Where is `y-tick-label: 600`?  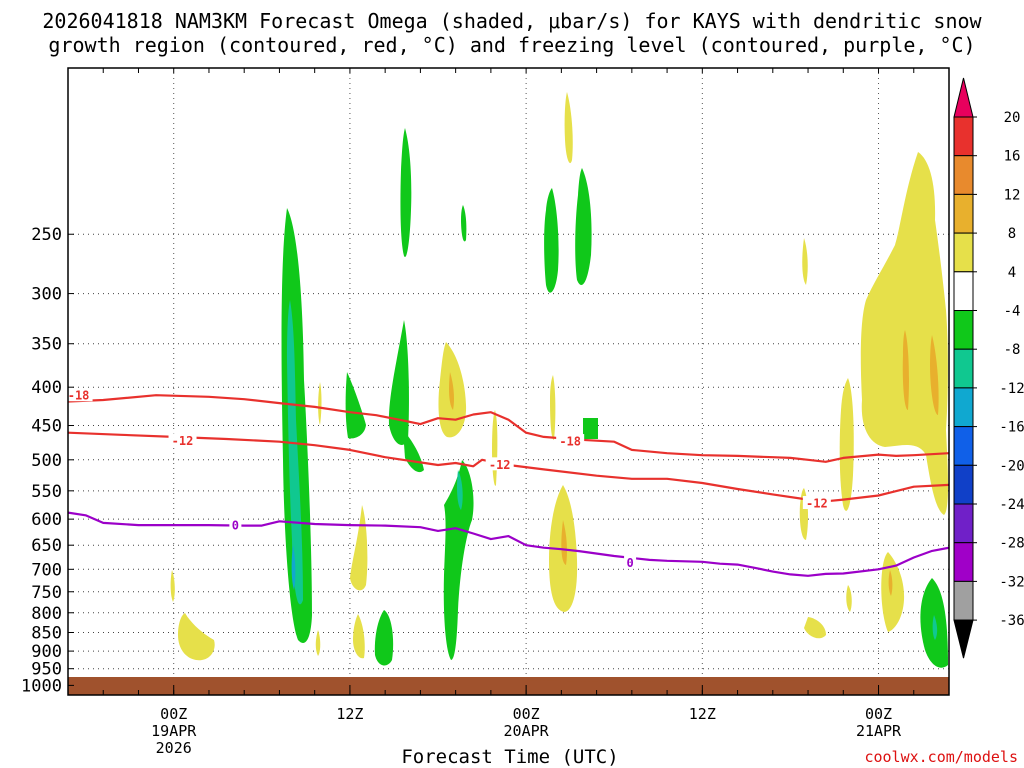
y-tick-label: 600 is located at coordinates (46, 520).